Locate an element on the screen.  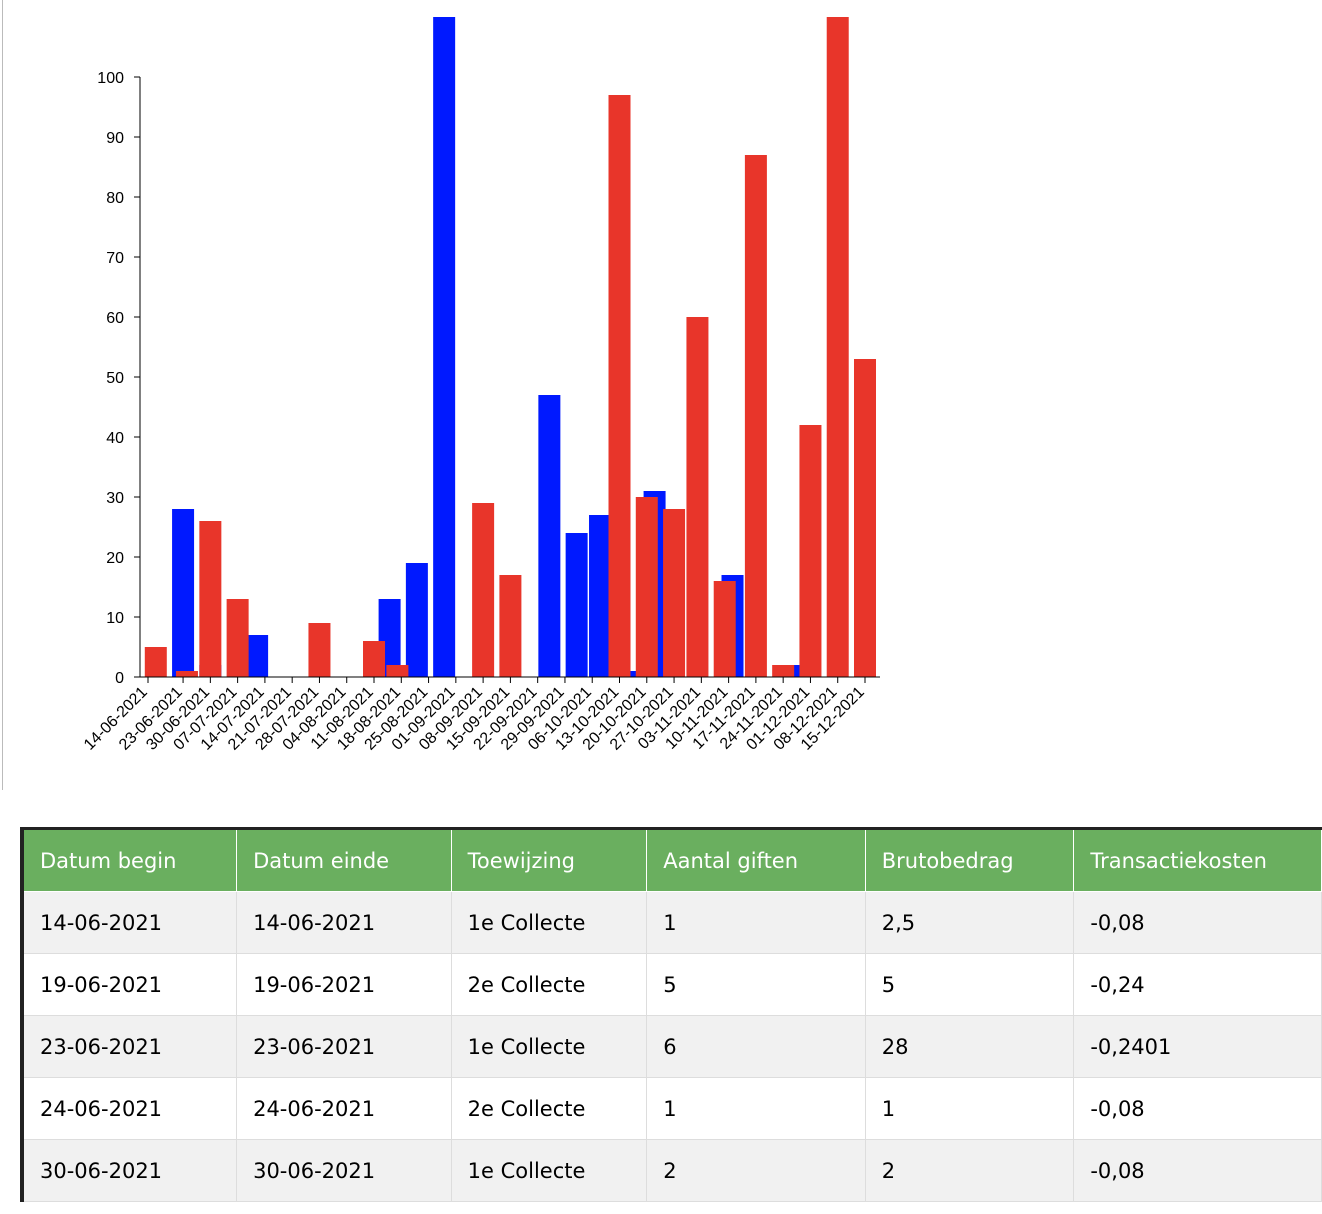
table-cell: -0,24 is located at coordinates (1197, 984).